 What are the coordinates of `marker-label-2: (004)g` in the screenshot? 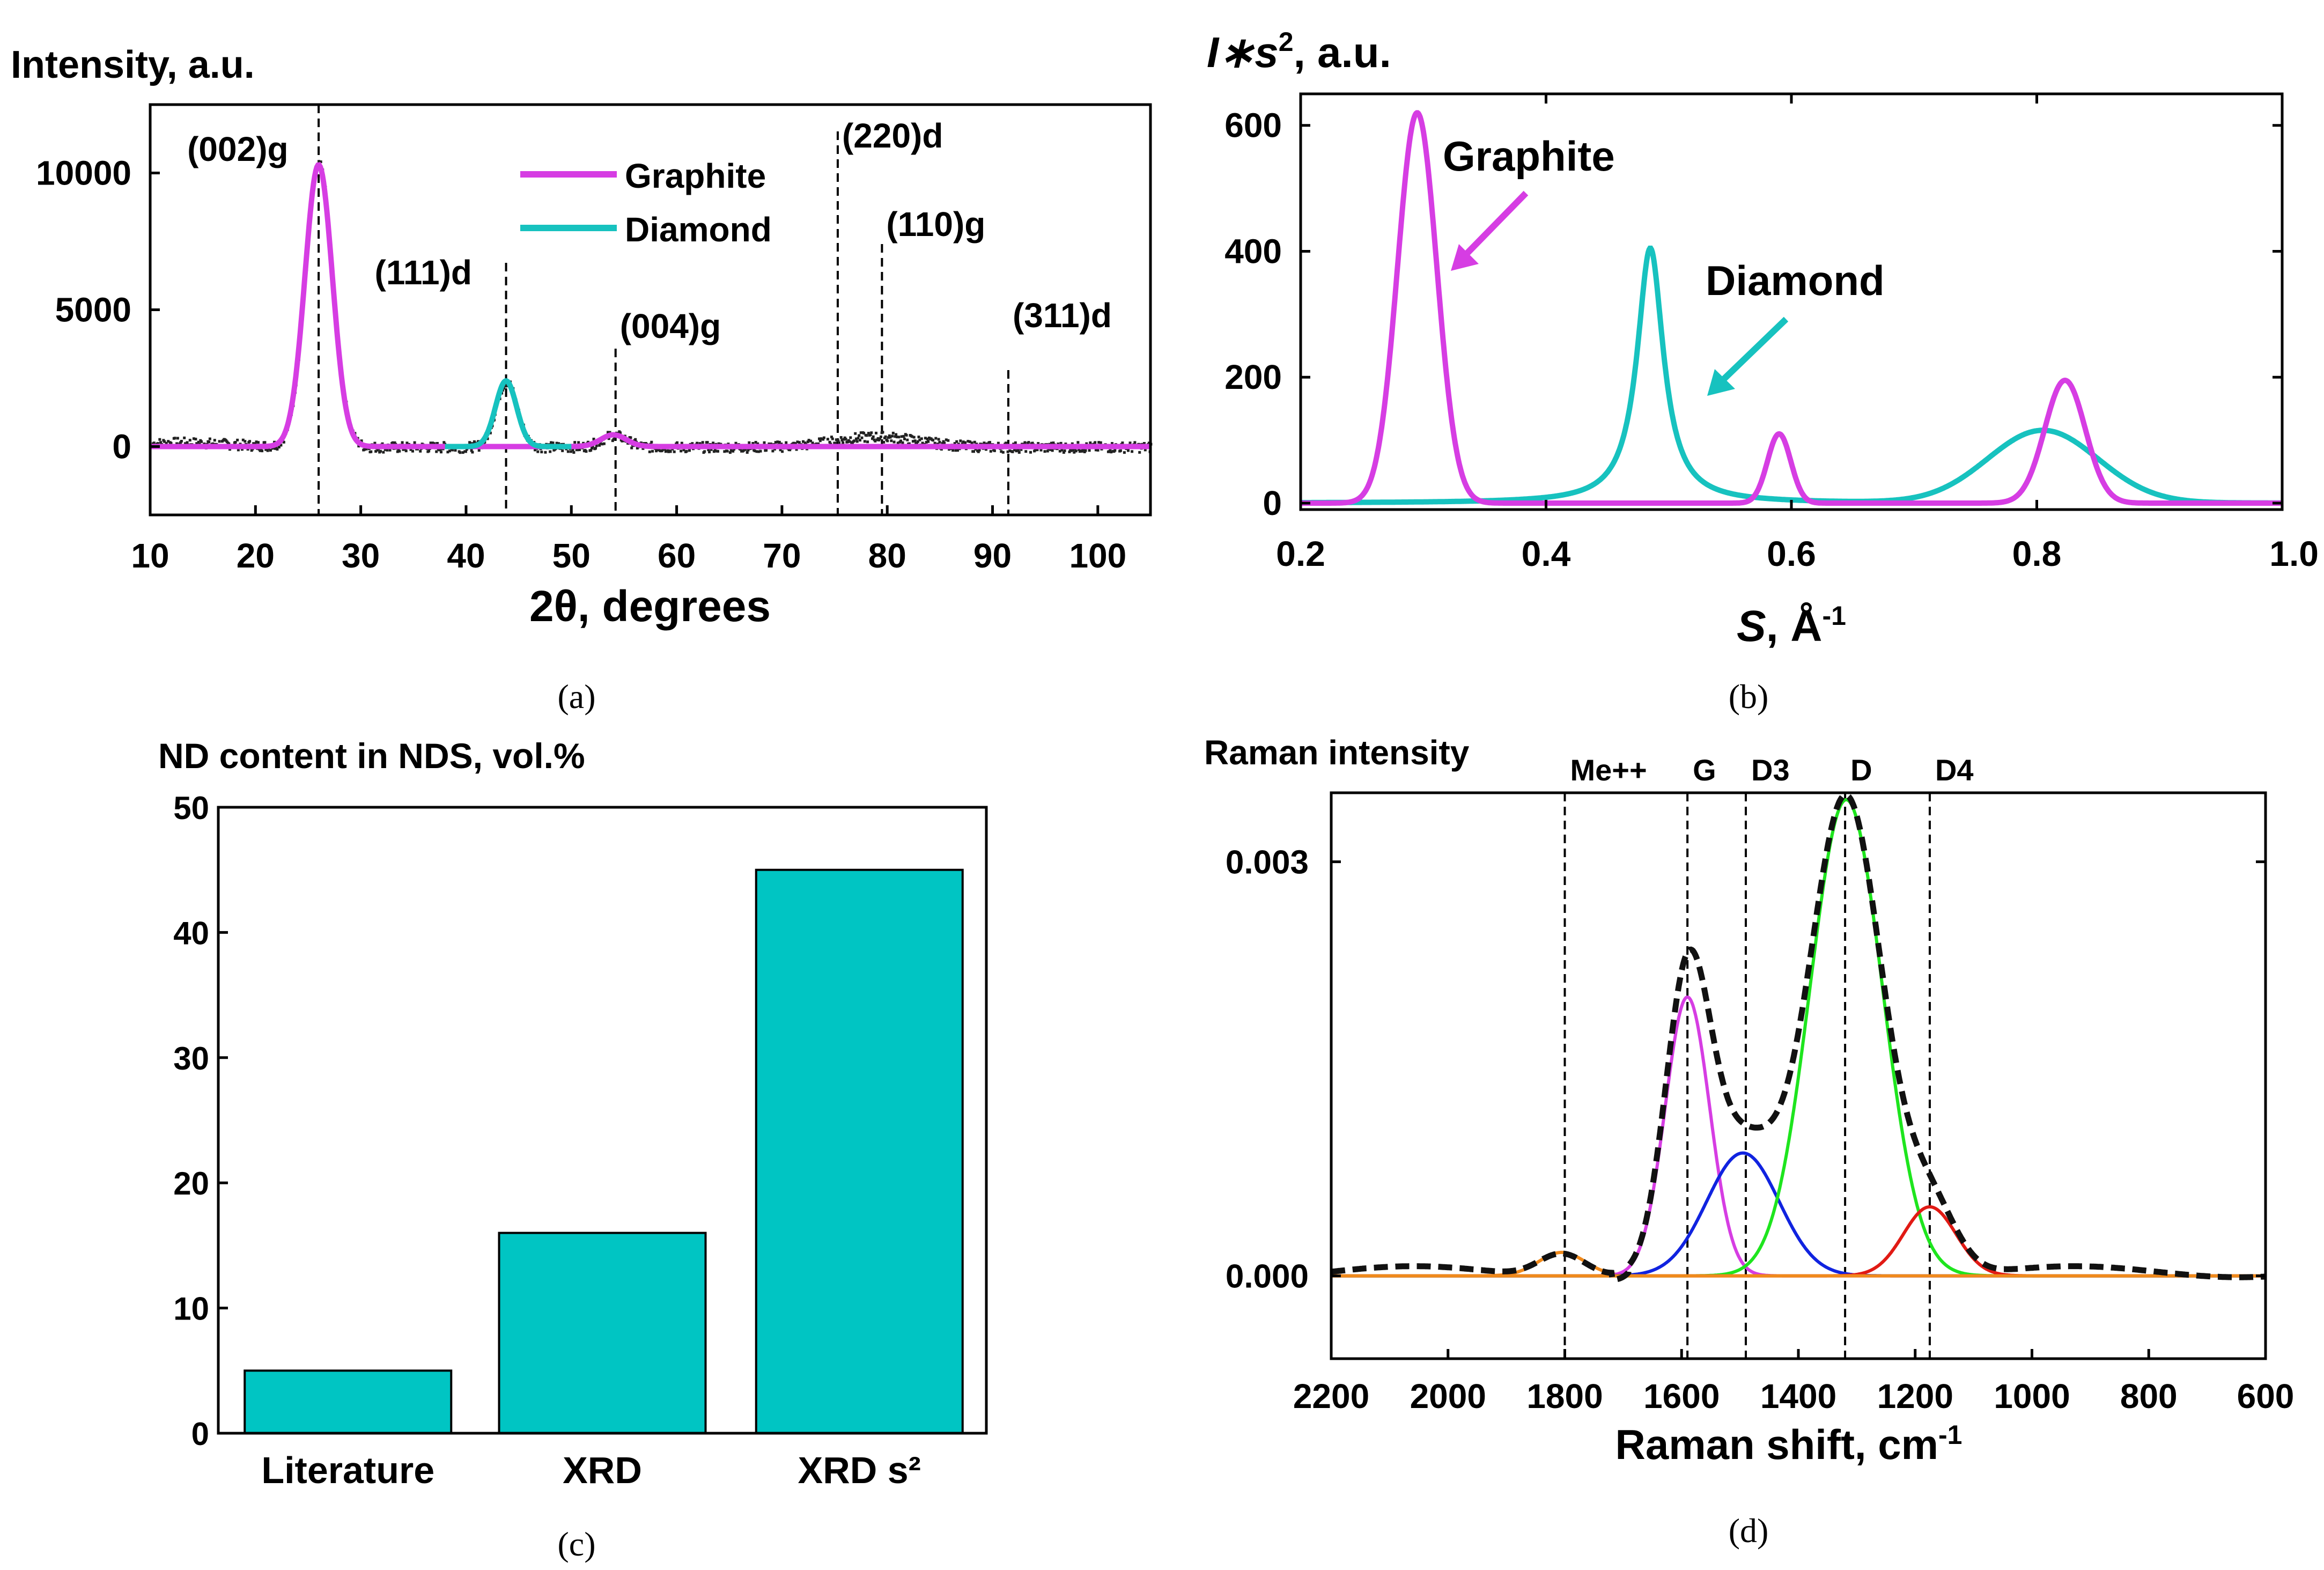 It's located at (670, 326).